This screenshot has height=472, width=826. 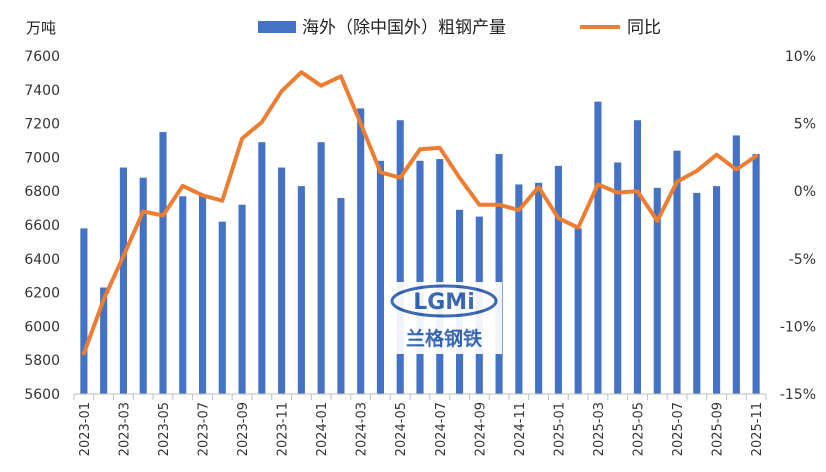 I want to click on x-tick-label: 2025-05, so click(x=639, y=429).